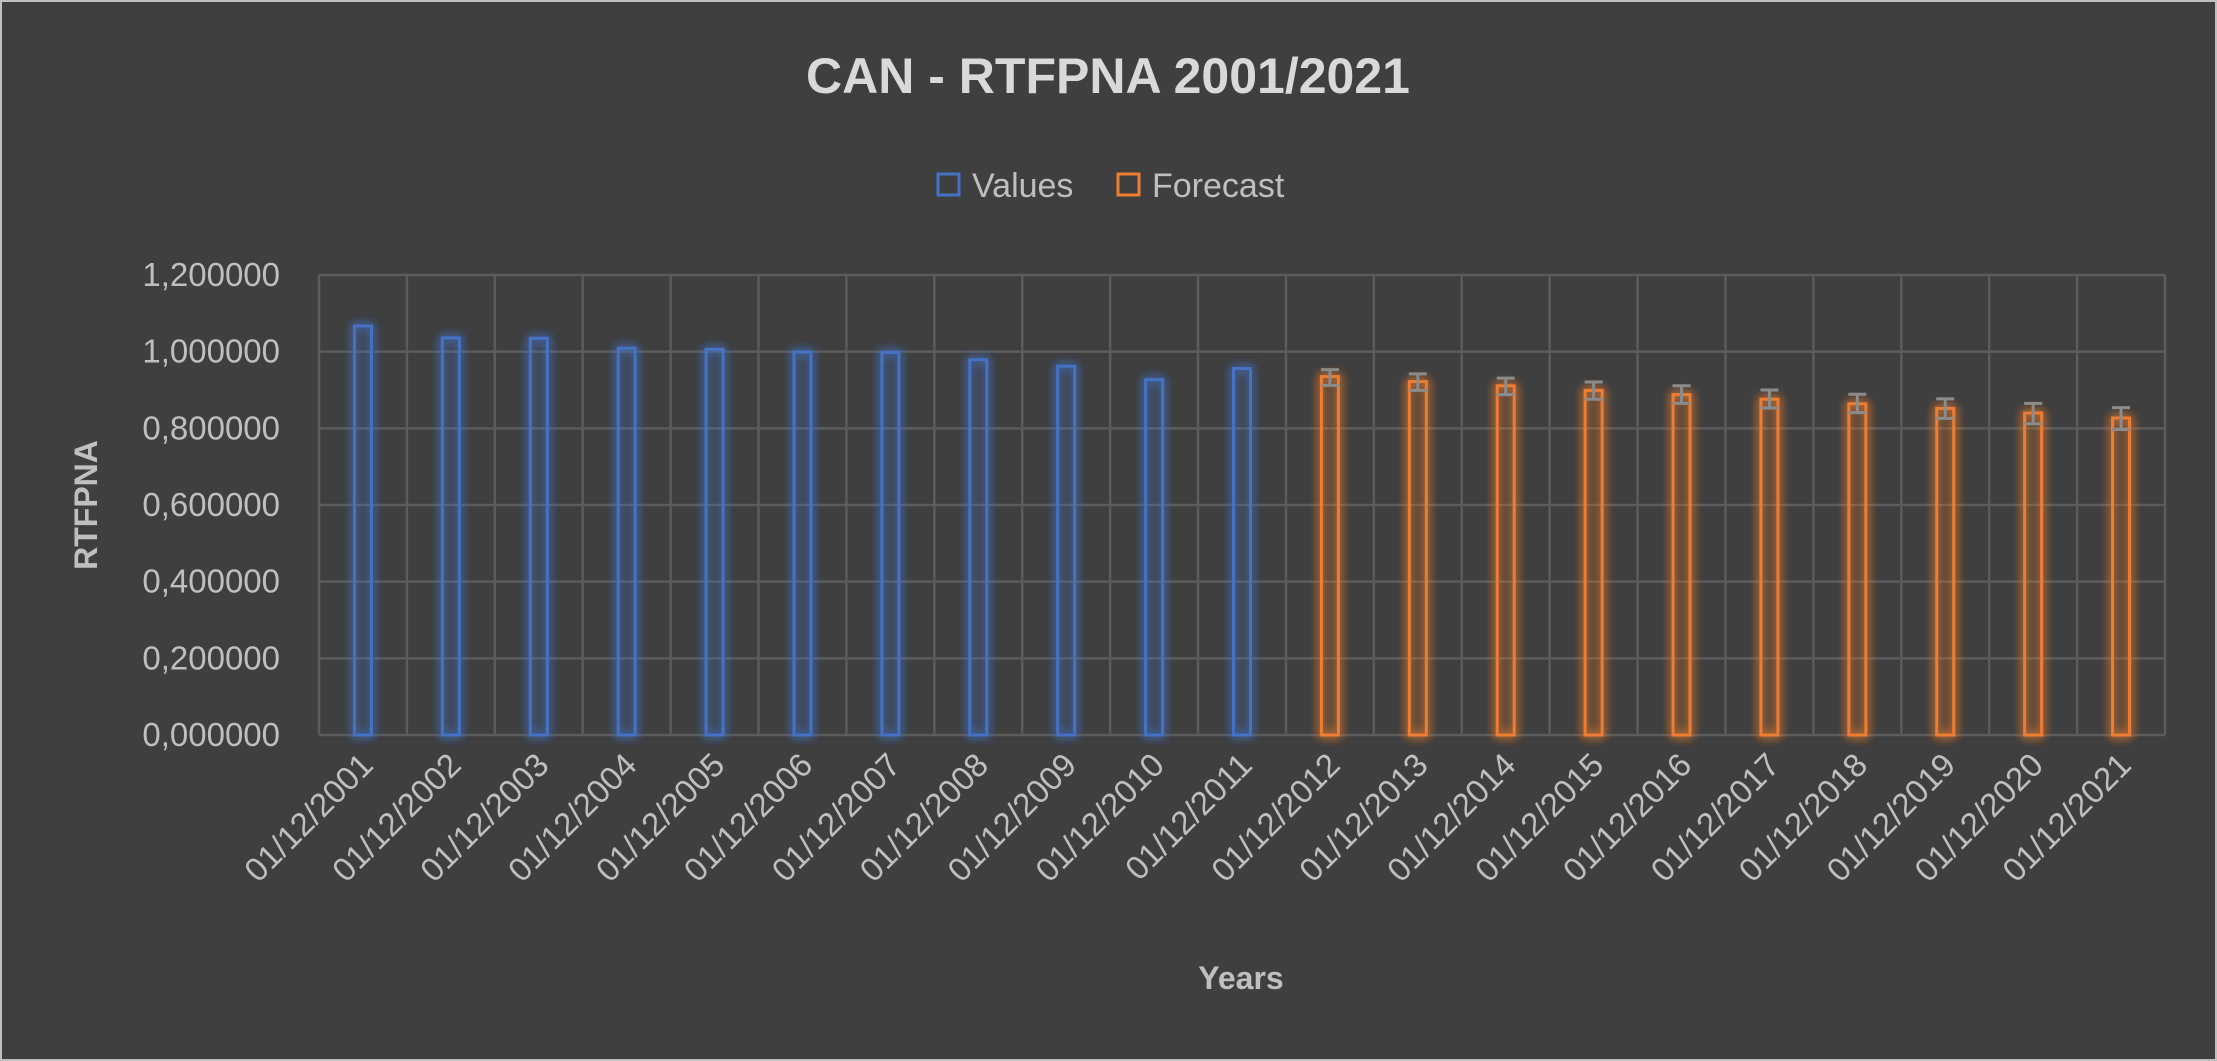  I want to click on y-tick-label: 0,600000, so click(211, 504).